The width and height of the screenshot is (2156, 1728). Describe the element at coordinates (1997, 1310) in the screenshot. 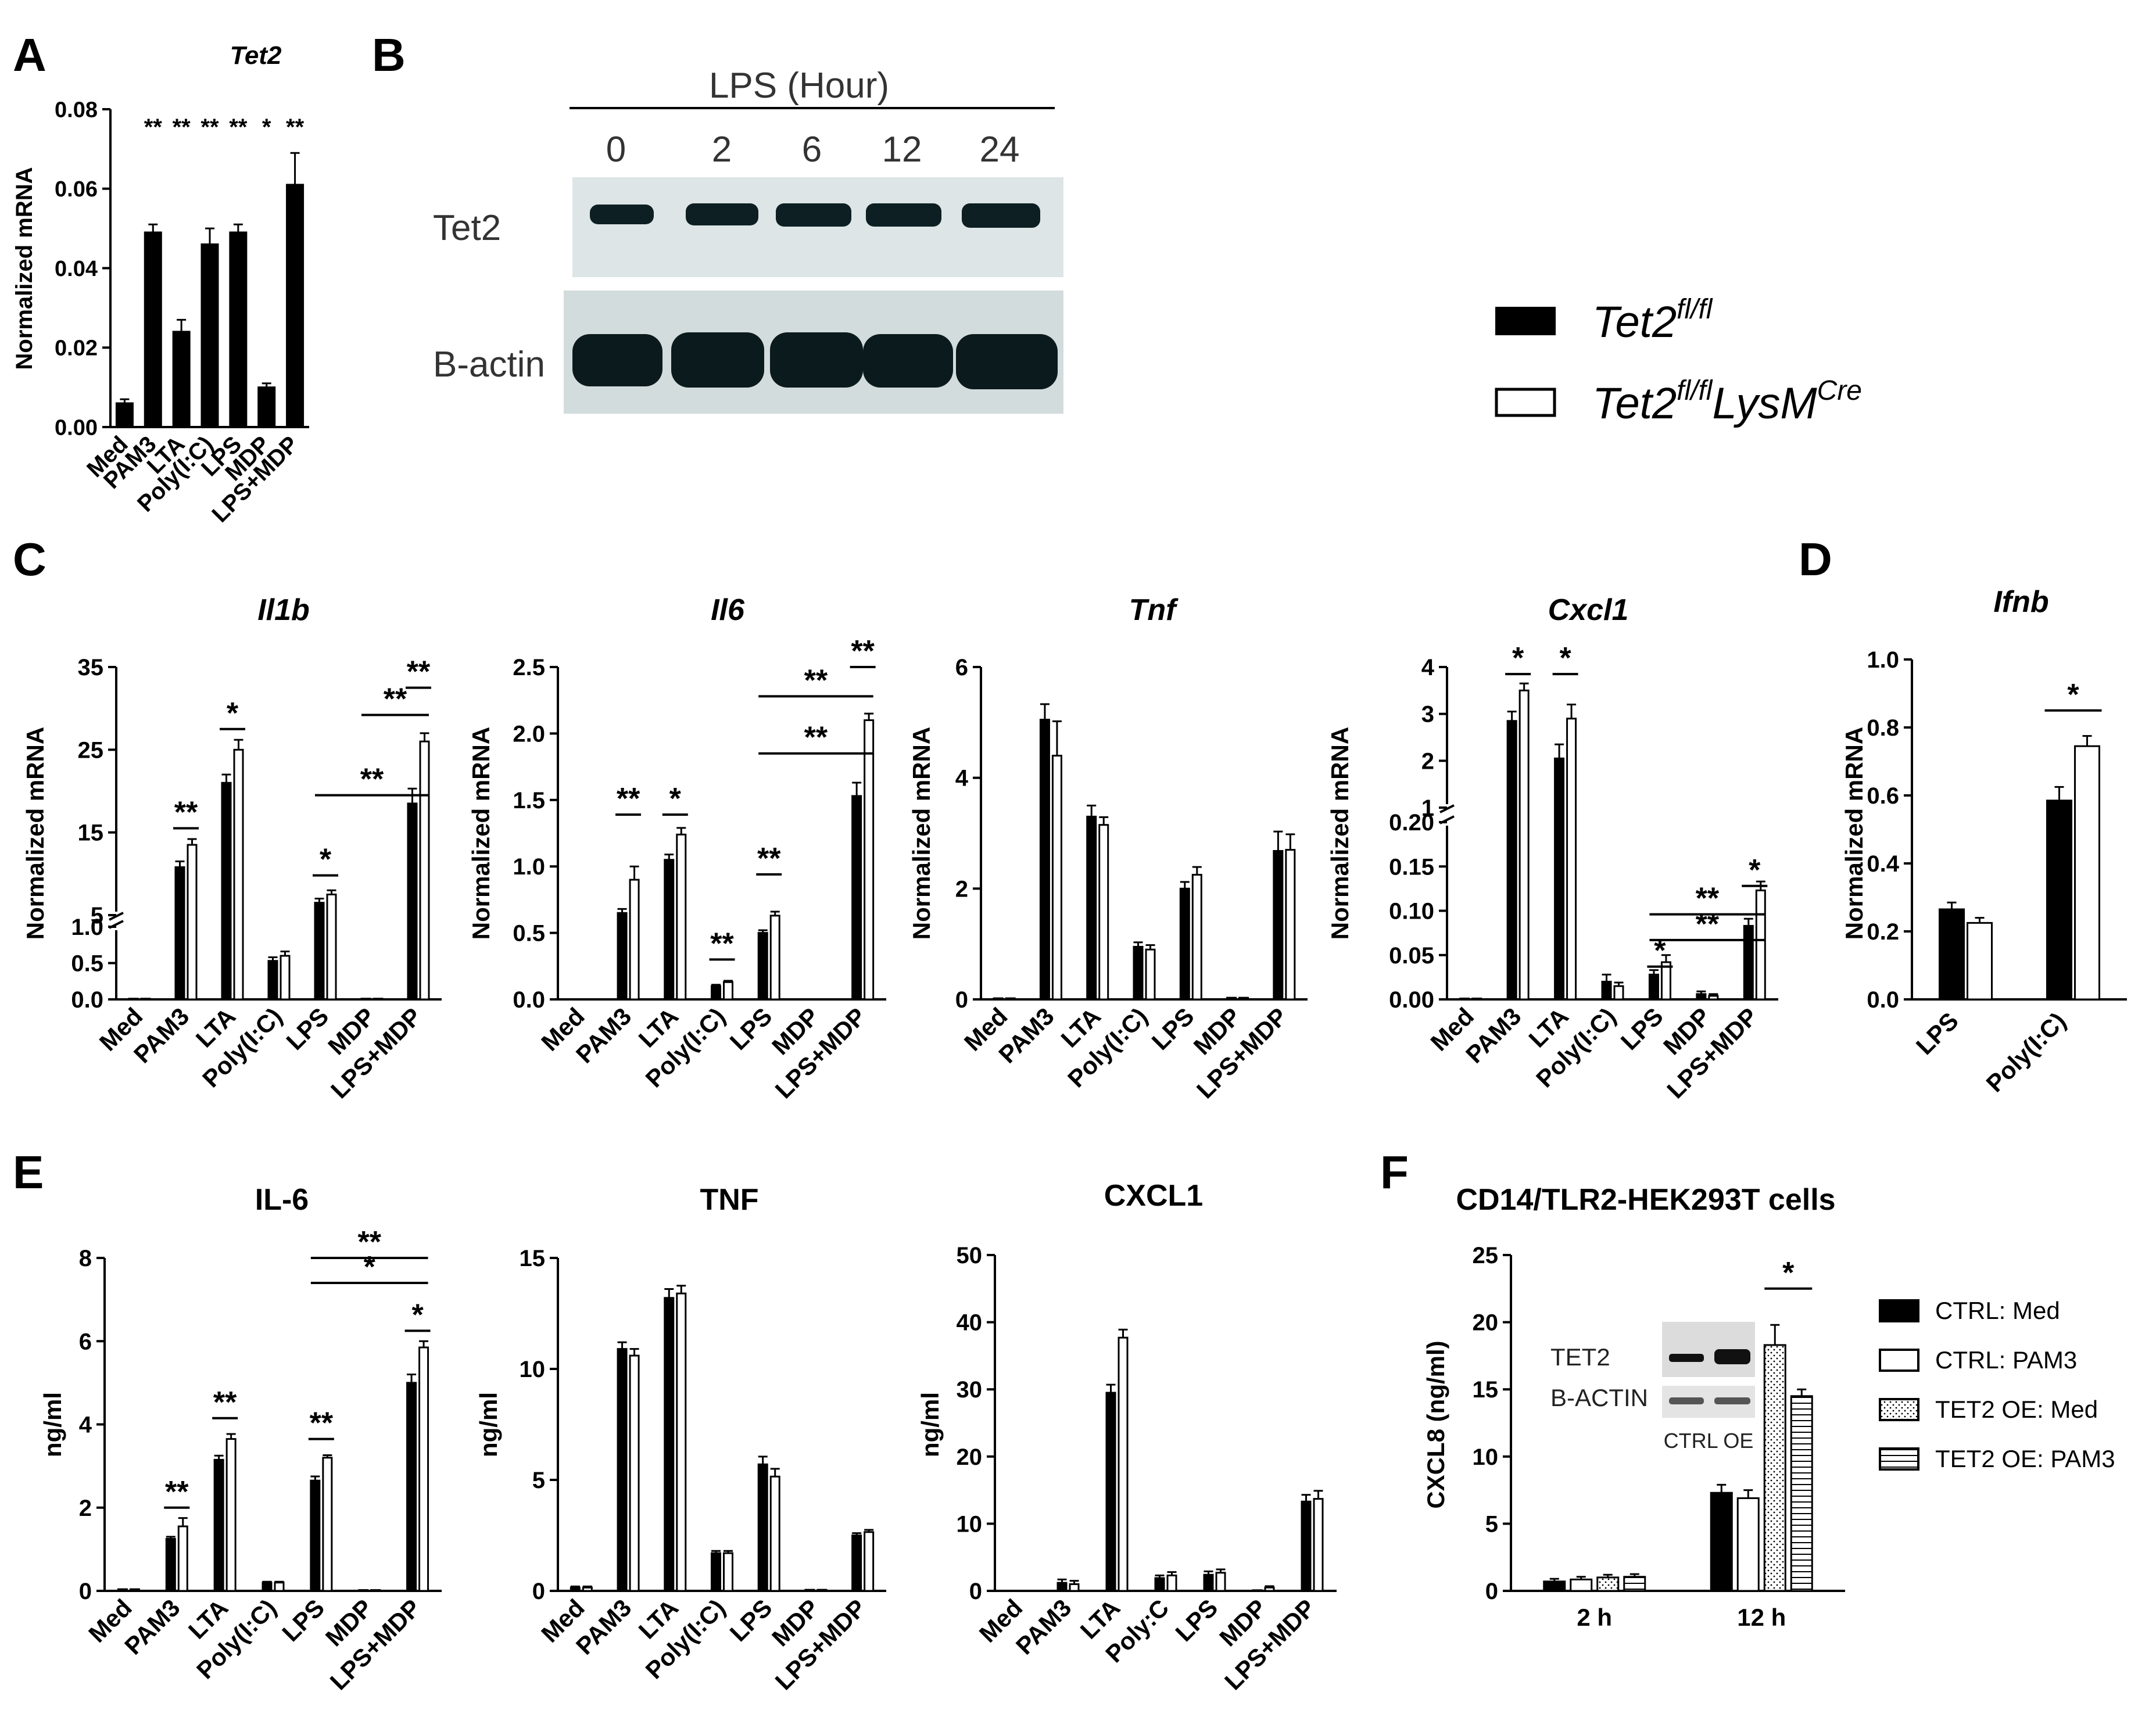

I see `legend-label: CTRL: Med` at that location.